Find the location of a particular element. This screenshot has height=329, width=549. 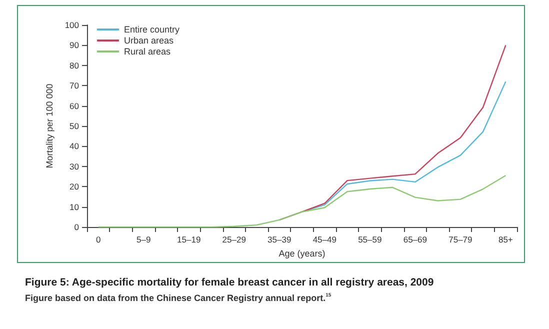

y-tick-label: 60 is located at coordinates (75, 105).